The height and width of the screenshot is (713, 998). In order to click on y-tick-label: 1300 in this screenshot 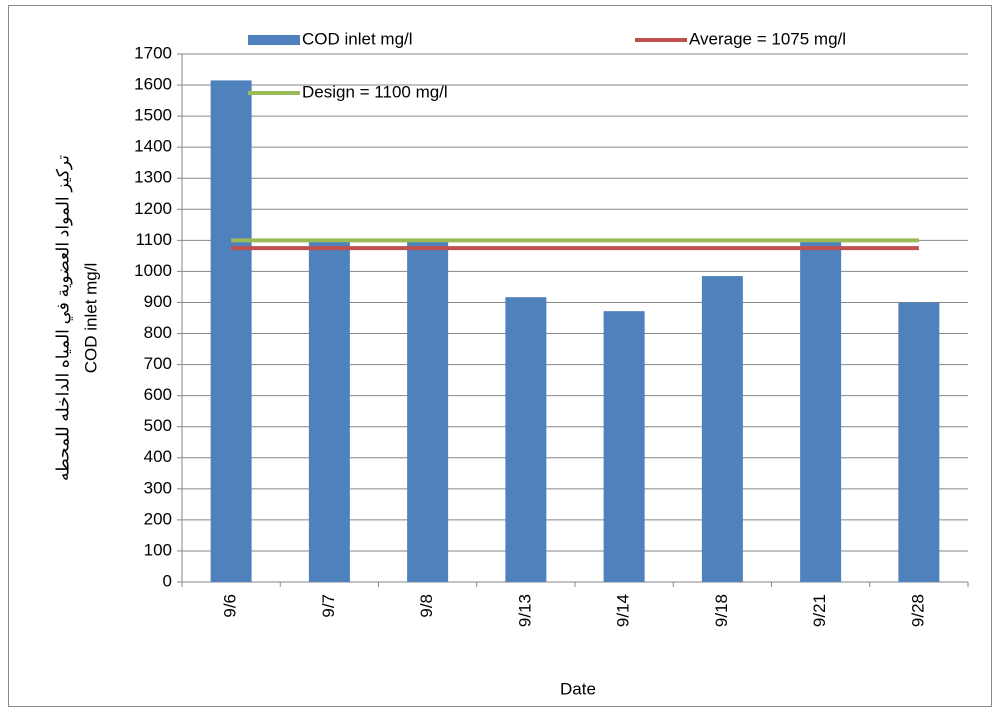, I will do `click(153, 177)`.